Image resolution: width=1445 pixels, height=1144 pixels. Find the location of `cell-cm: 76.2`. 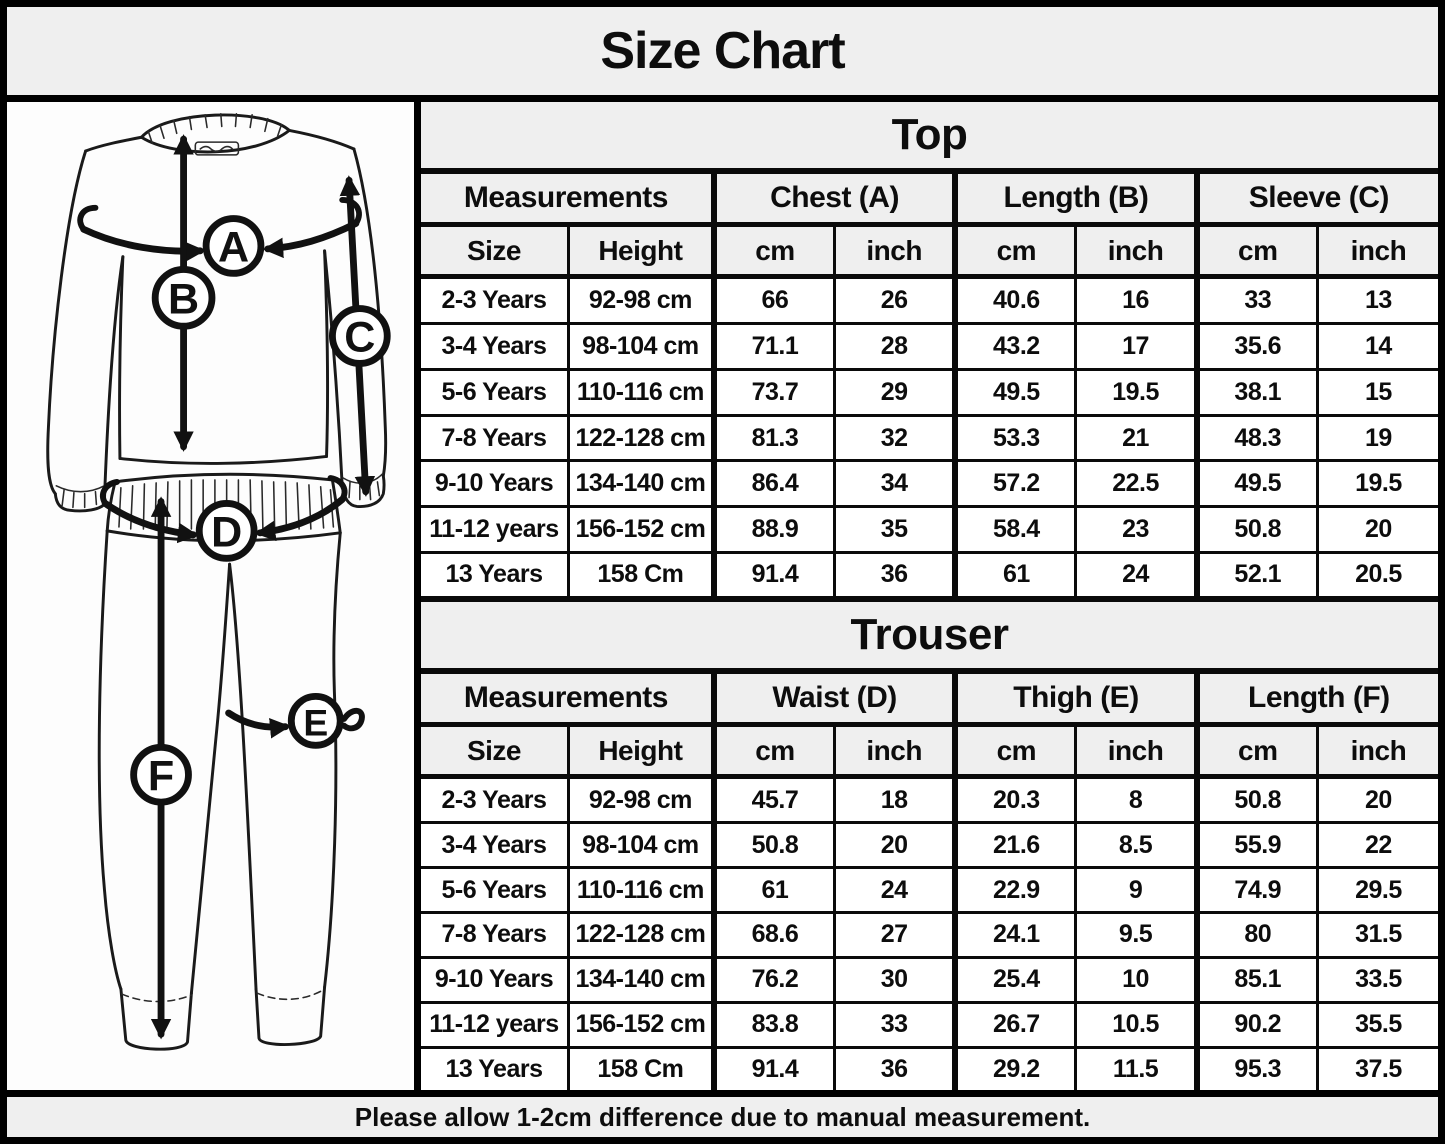

cell-cm: 76.2 is located at coordinates (773, 979).